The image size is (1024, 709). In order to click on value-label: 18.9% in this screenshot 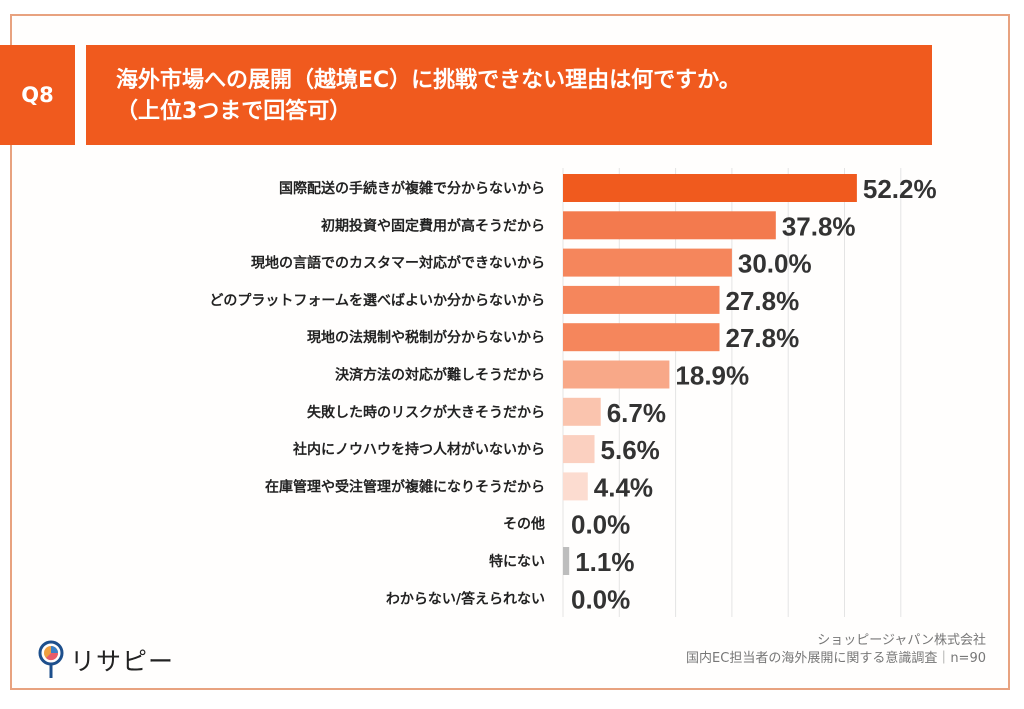, I will do `click(712, 376)`.